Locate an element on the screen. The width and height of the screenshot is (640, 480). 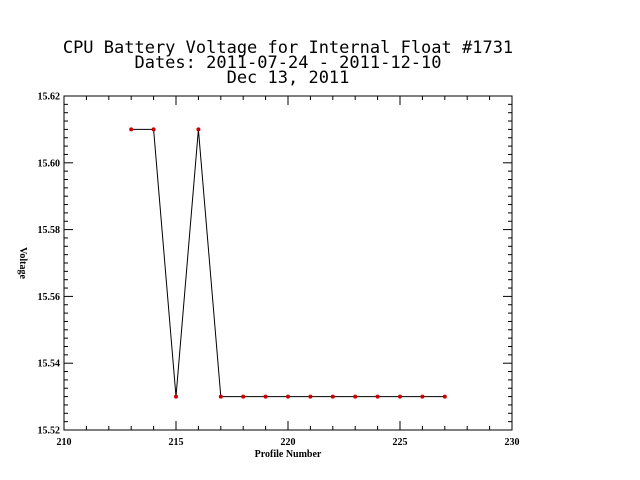
x-tick-label: 215 is located at coordinates (176, 442).